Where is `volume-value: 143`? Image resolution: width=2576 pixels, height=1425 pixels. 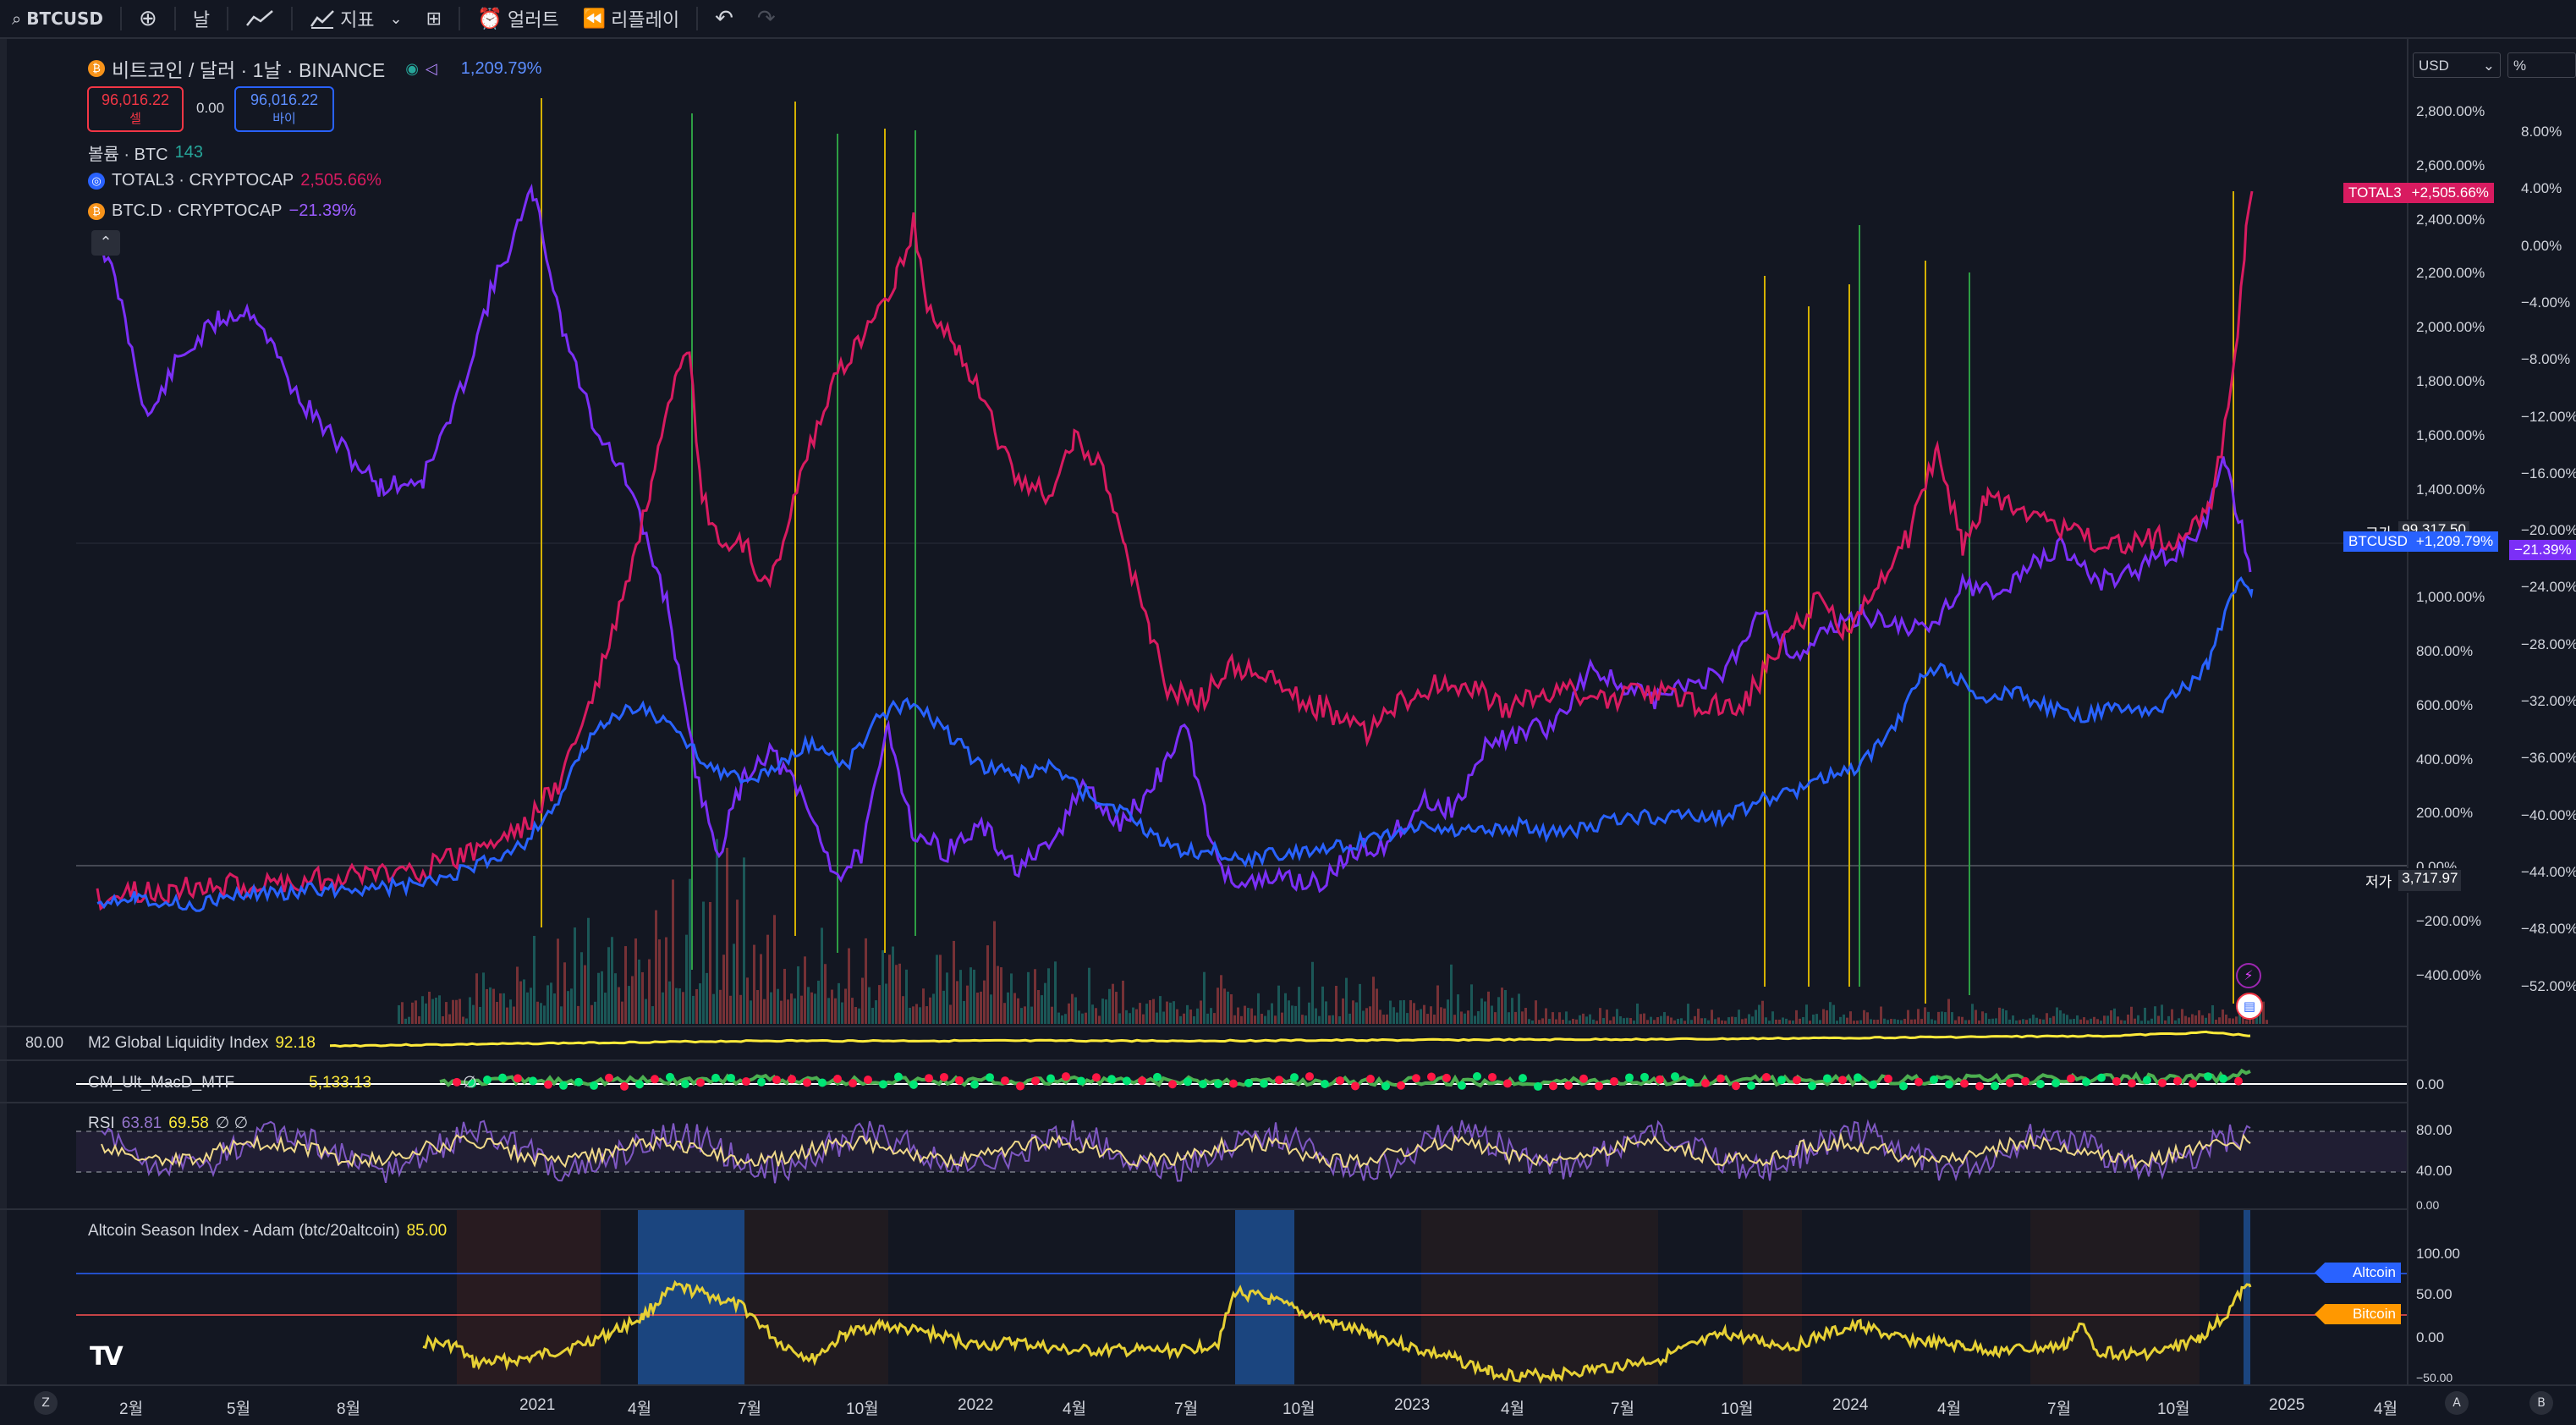
volume-value: 143 is located at coordinates (188, 152).